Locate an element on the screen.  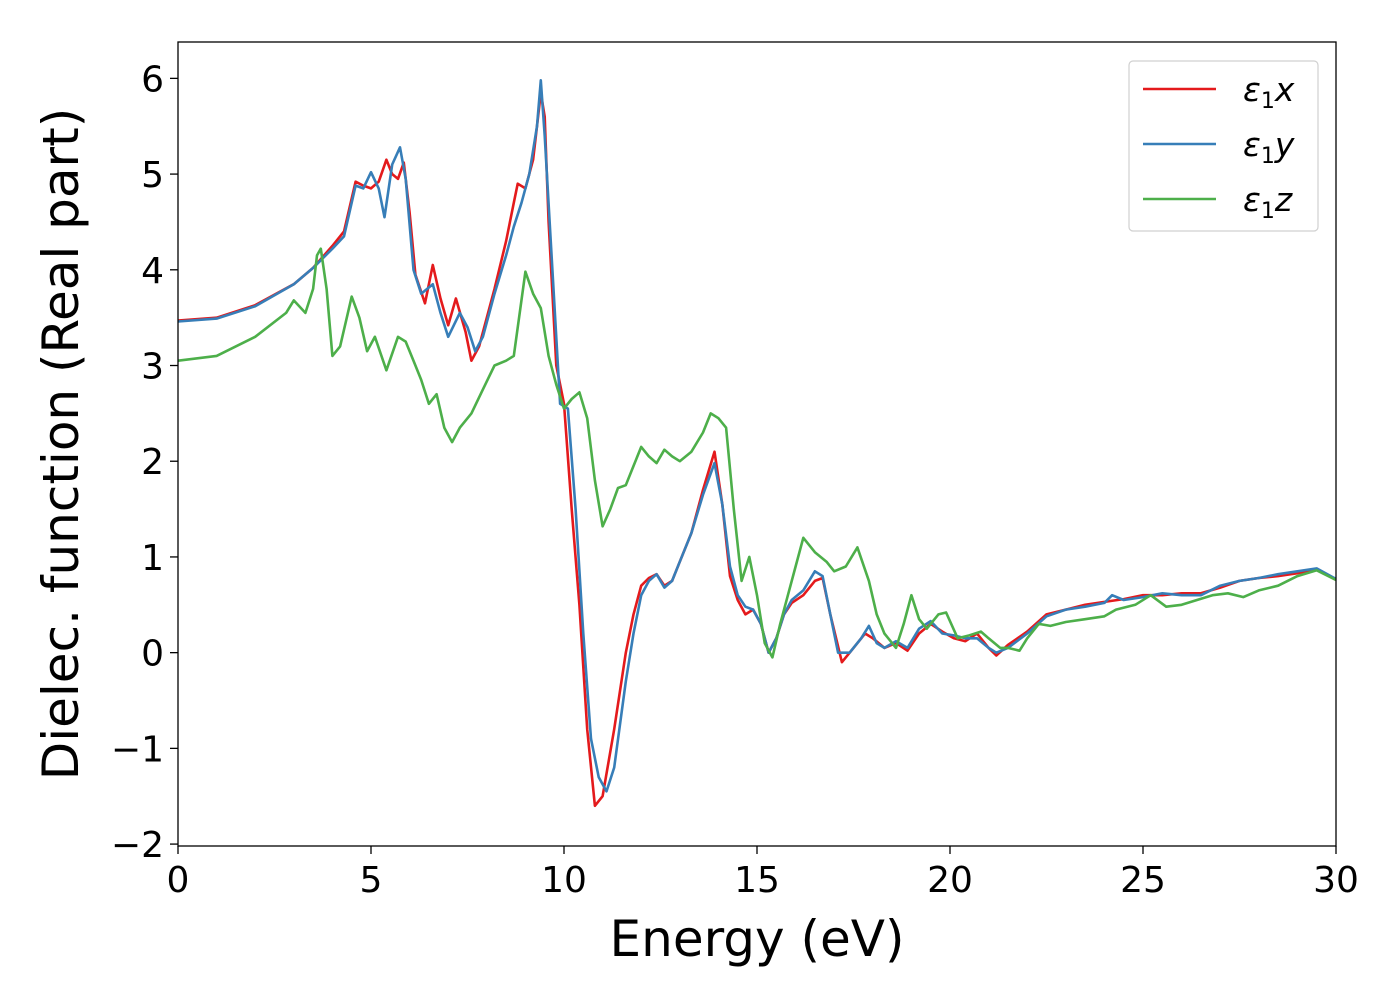
y-axis-ticks: −2 −1 0 1 2 3 4 5 6 is located at coordinates (144, 462).